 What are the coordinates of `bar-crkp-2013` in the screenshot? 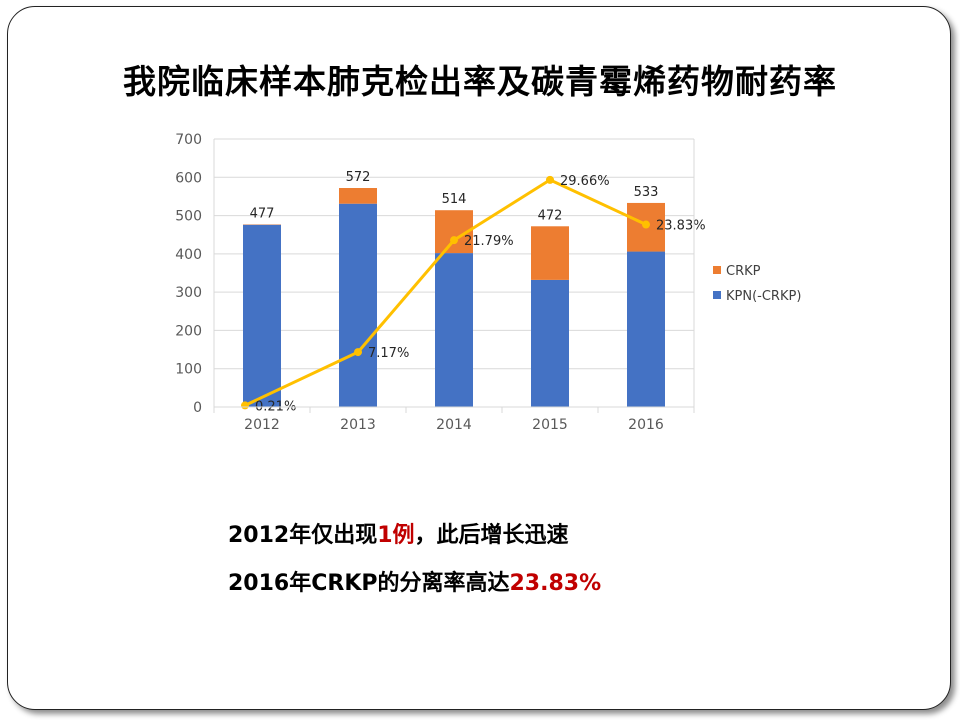 It's located at (358, 196).